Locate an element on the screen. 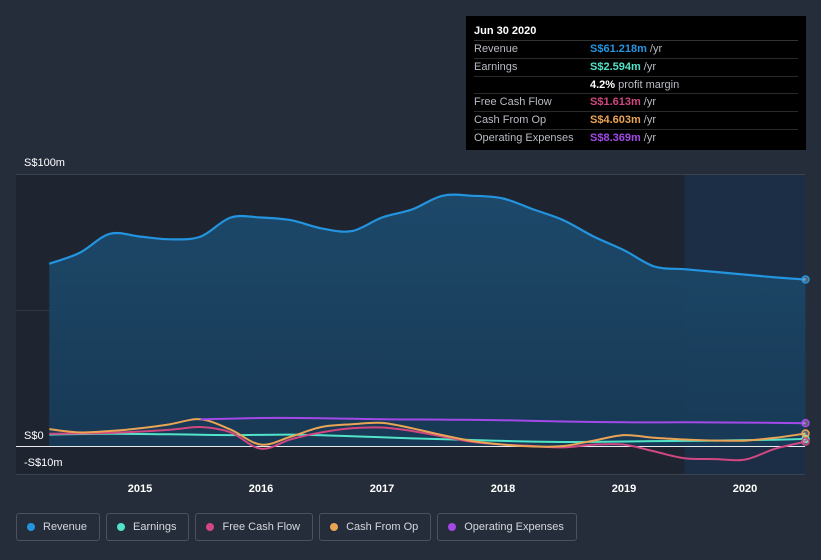 The height and width of the screenshot is (560, 821). legend-label: Revenue is located at coordinates (65, 527).